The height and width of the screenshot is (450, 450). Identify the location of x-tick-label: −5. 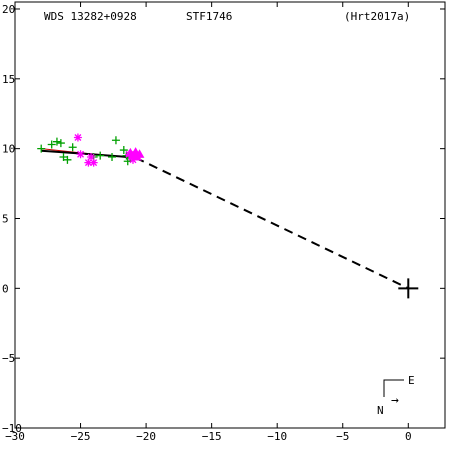
(342, 436).